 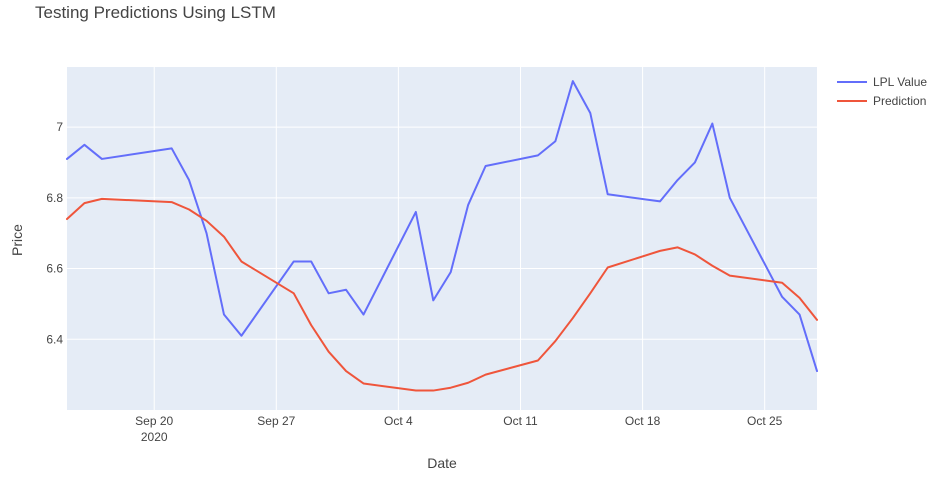 I want to click on x-axis-ticks: Sep 20 2020 Sep 27 Oct 4 Oct 11 Oct 18 Oct 25, so click(x=458, y=429).